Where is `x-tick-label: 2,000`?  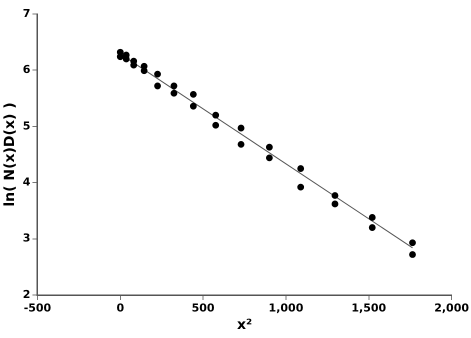
x-tick-label: 2,000 is located at coordinates (452, 307).